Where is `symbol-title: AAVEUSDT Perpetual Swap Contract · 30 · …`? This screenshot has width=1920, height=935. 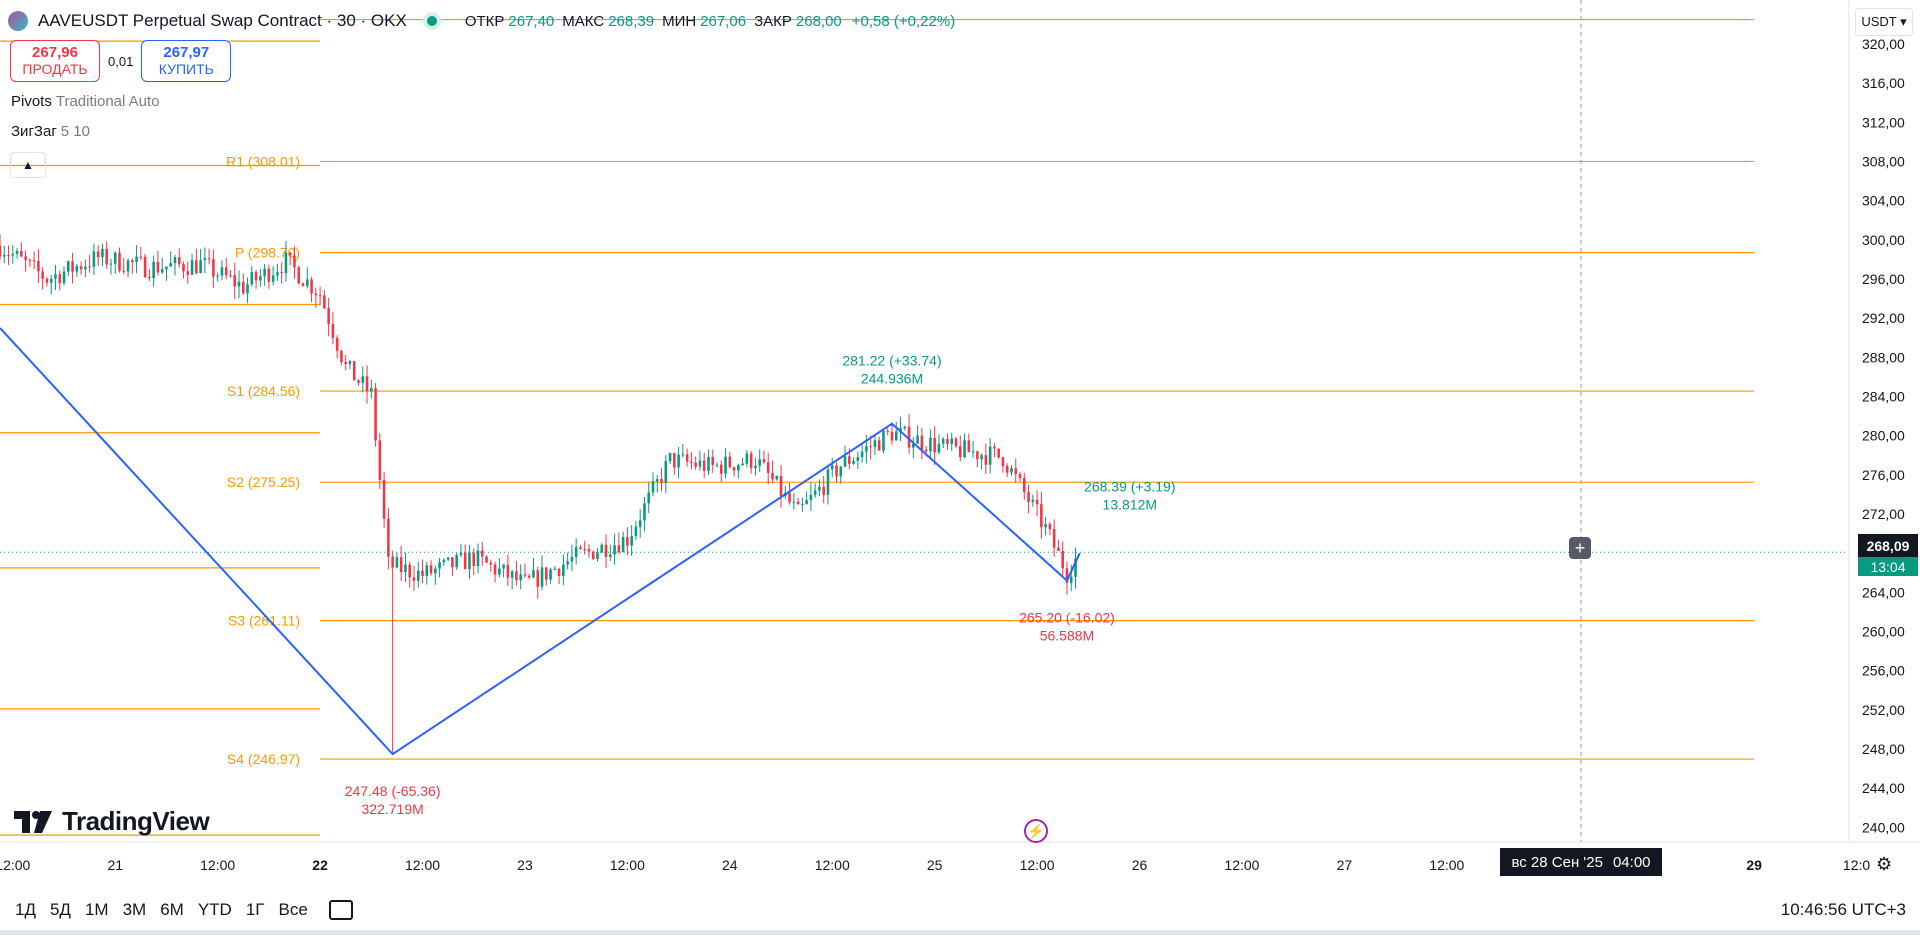 symbol-title: AAVEUSDT Perpetual Swap Contract · 30 · … is located at coordinates (222, 20).